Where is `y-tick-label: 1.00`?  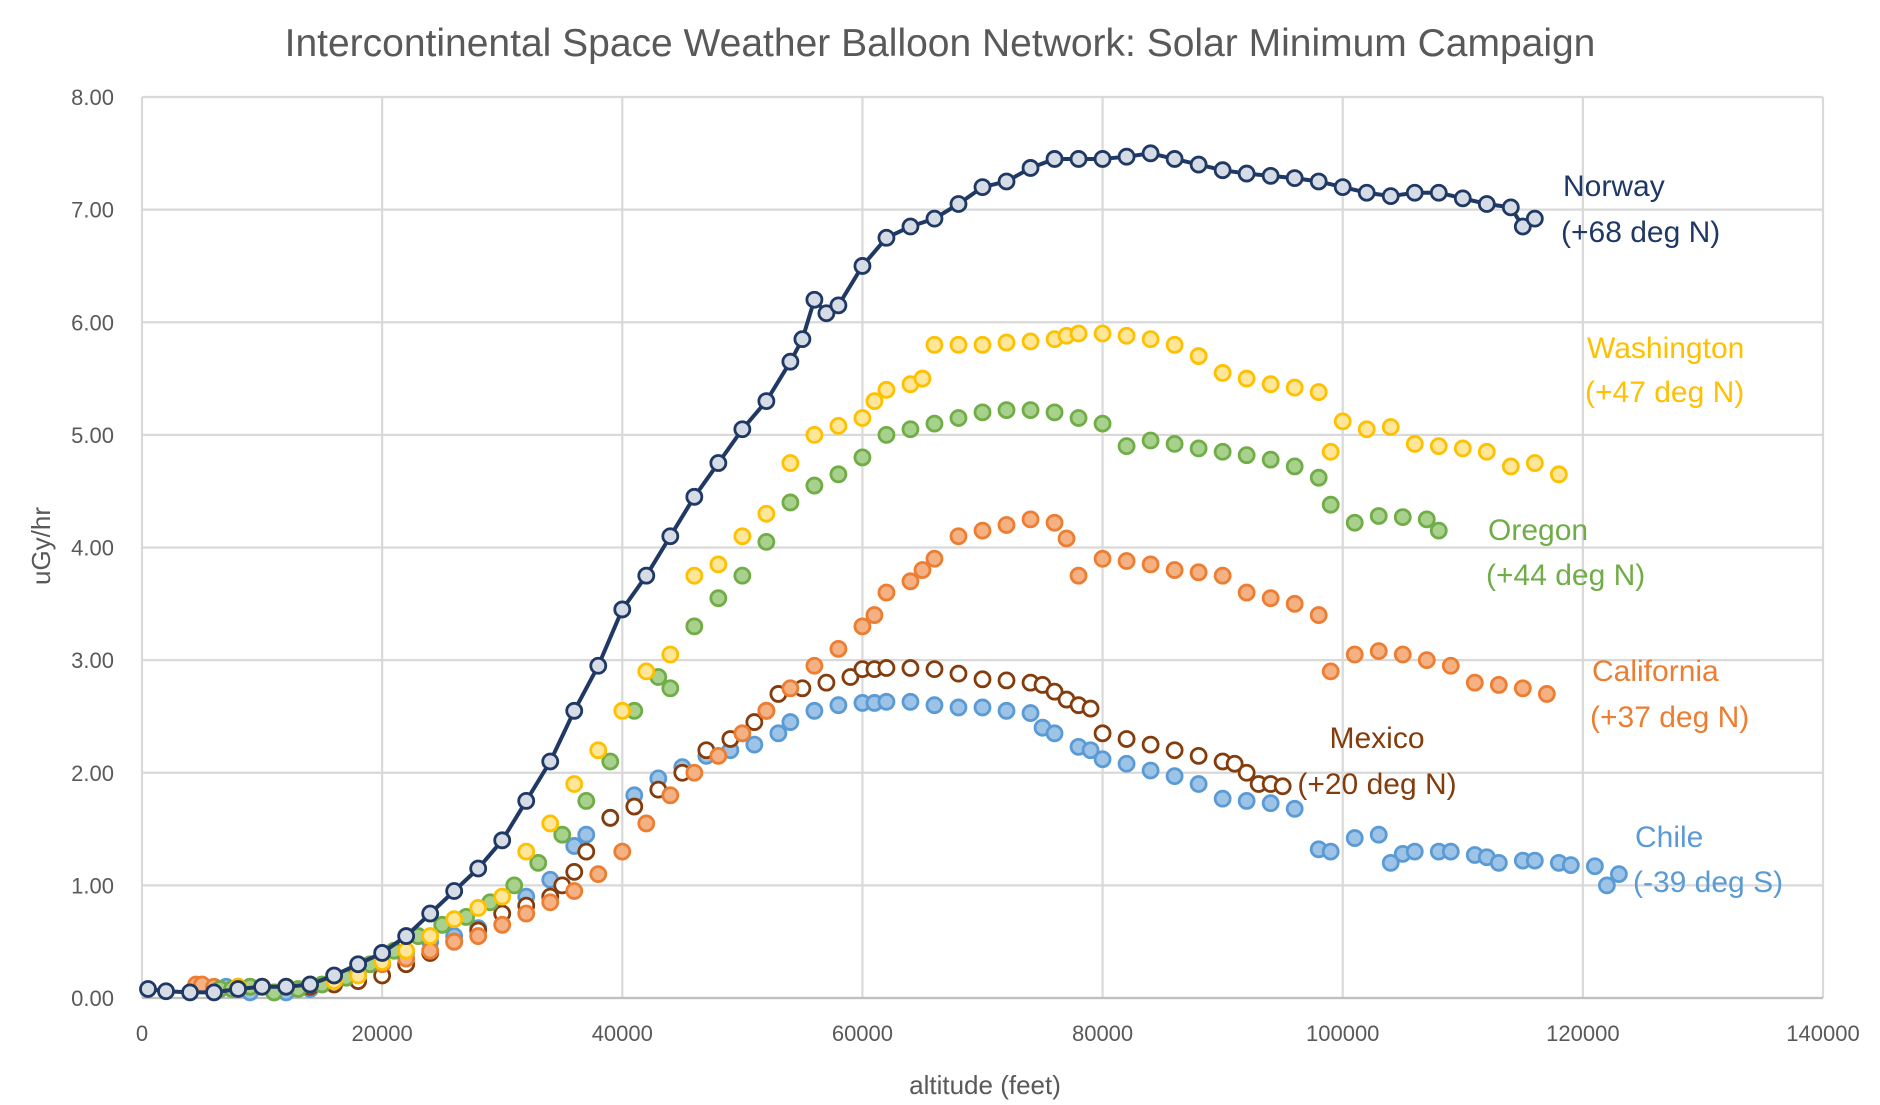 y-tick-label: 1.00 is located at coordinates (92, 885).